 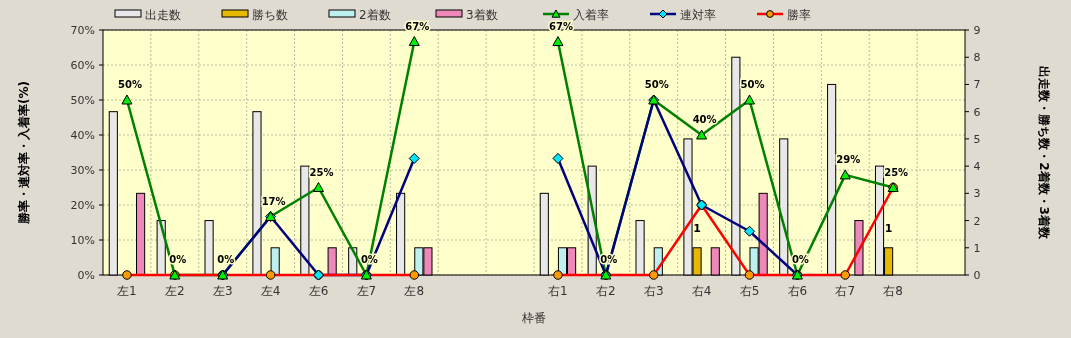 What do you see at coordinates (226, 259) in the screenshot?
I see `data-label: 0%` at bounding box center [226, 259].